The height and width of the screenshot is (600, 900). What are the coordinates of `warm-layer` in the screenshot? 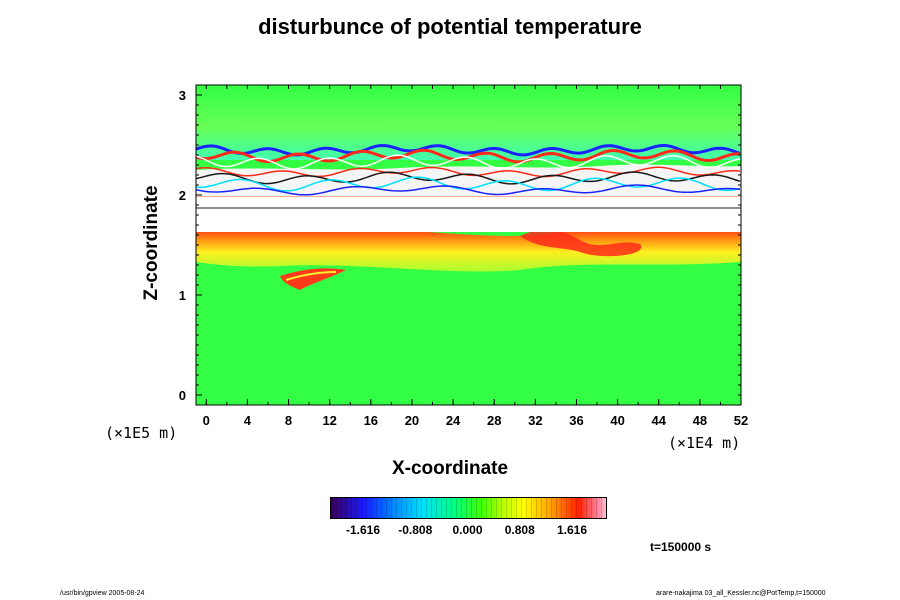 It's located at (468, 249).